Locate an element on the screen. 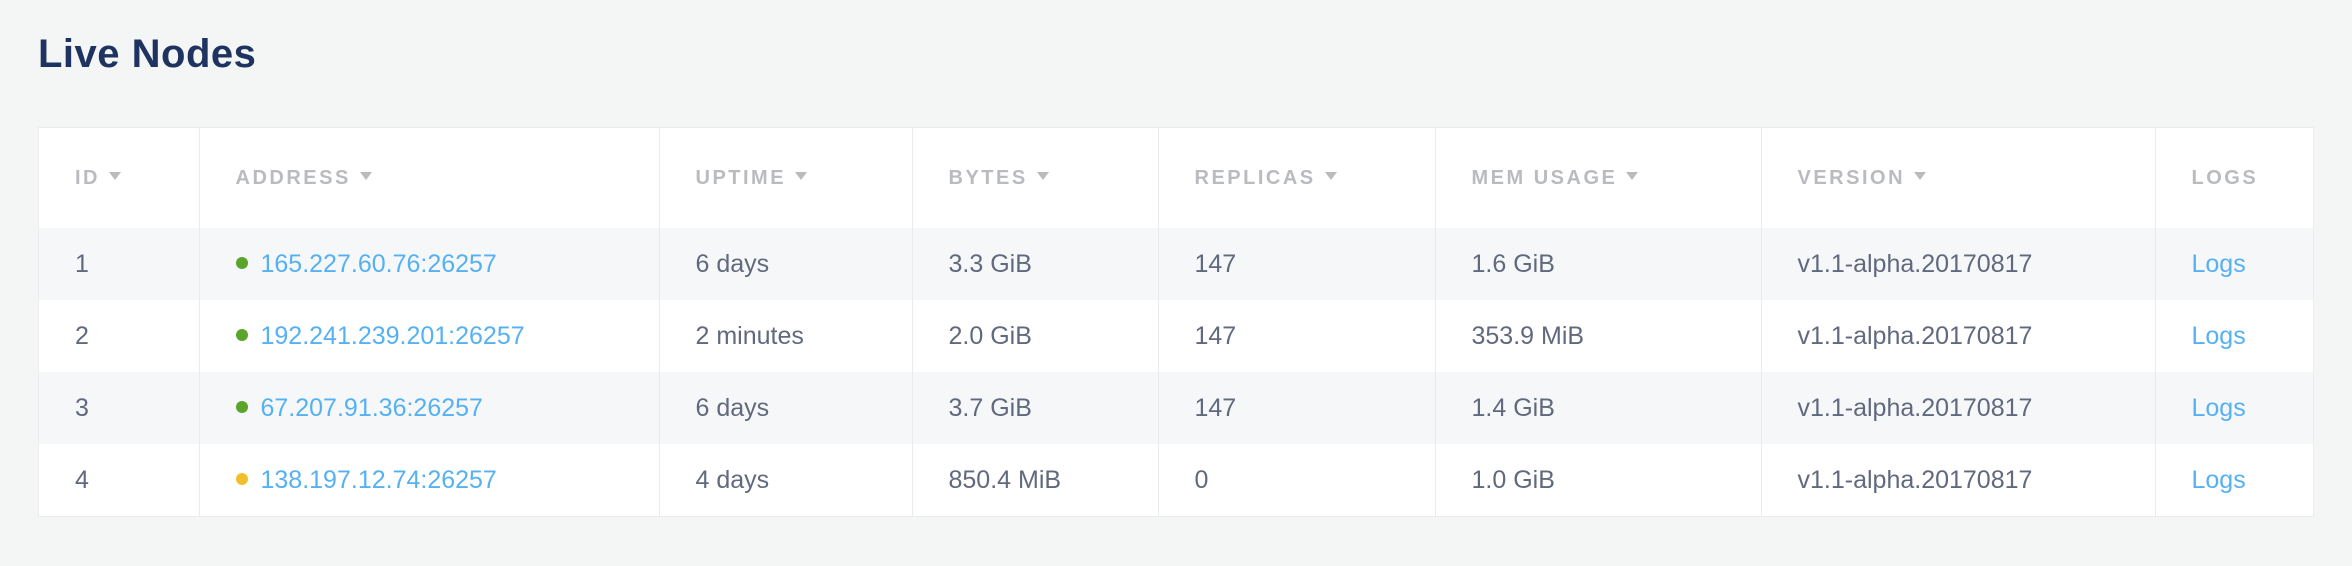 The width and height of the screenshot is (2352, 566). node-uptime-cell: 2 minutes is located at coordinates (785, 336).